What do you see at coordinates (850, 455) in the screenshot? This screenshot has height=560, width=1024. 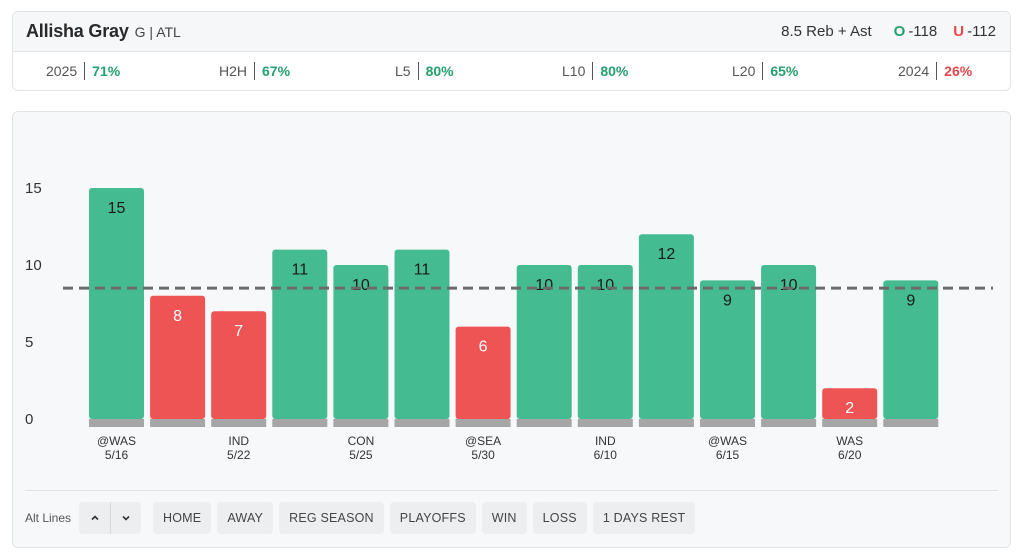 I see `x-tick-date: 6/20` at bounding box center [850, 455].